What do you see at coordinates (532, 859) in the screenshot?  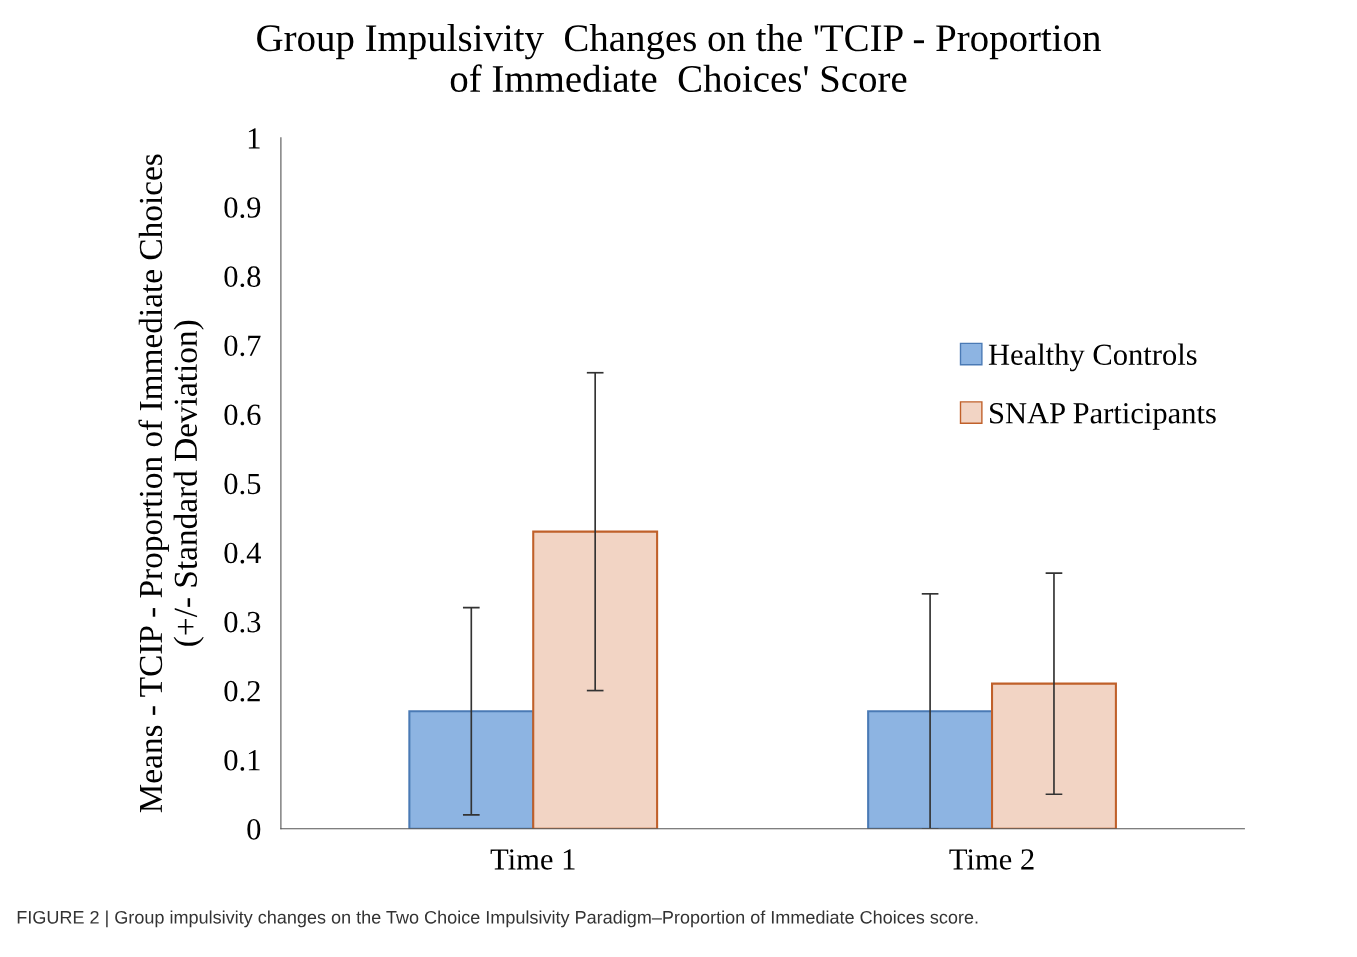 I see `x-tick-label: Time 1` at bounding box center [532, 859].